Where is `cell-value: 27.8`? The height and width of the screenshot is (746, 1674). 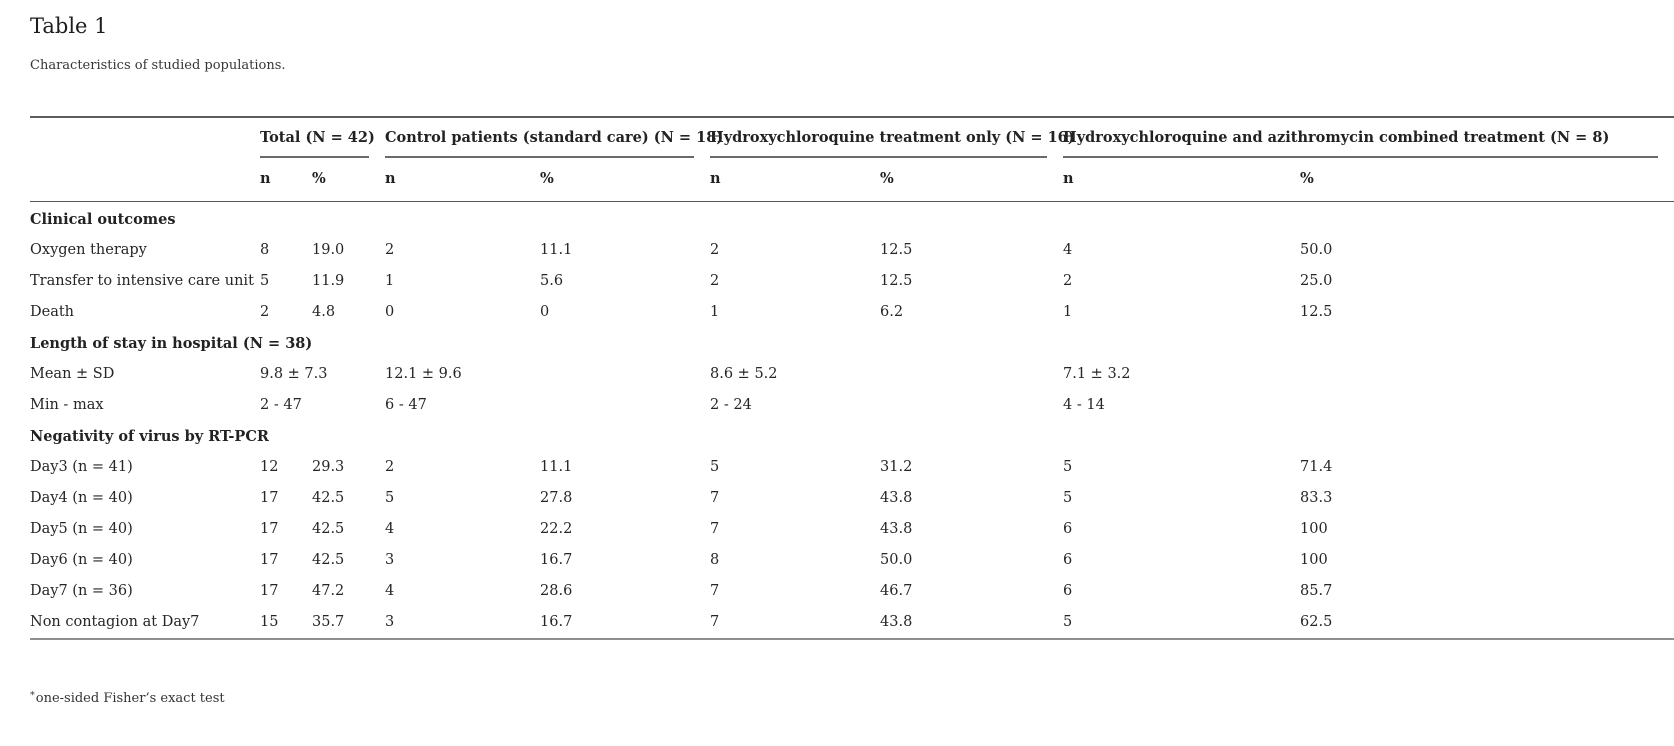
cell-value: 27.8 is located at coordinates (556, 498).